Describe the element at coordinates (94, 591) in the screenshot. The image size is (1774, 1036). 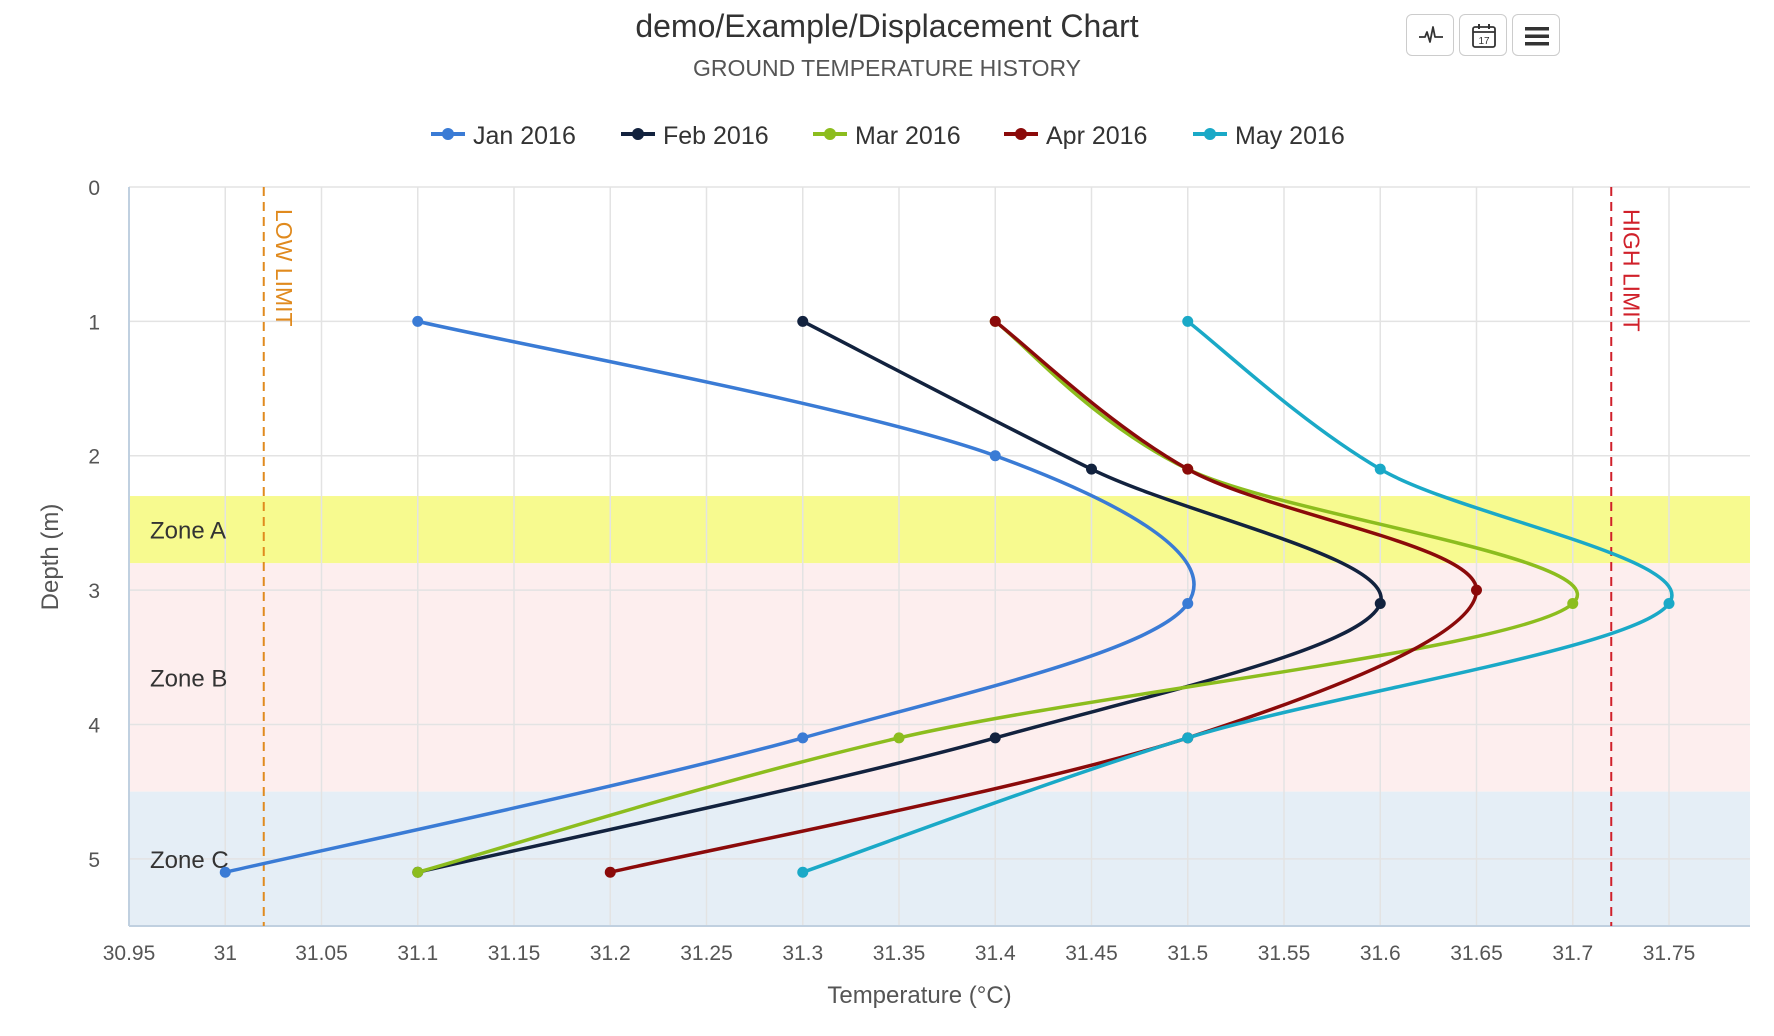
I see `y-tick-label: 3` at that location.